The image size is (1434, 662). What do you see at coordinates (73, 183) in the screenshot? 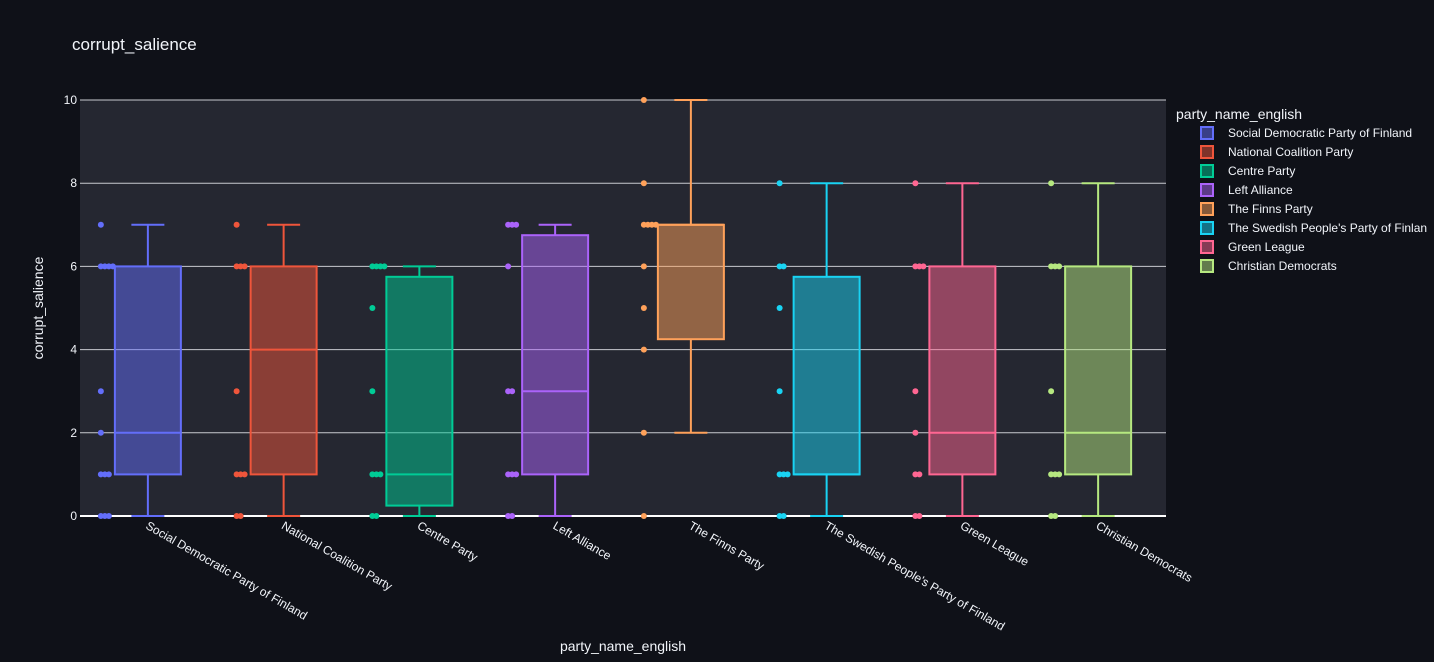
I see `y-tick-label: 8` at bounding box center [73, 183].